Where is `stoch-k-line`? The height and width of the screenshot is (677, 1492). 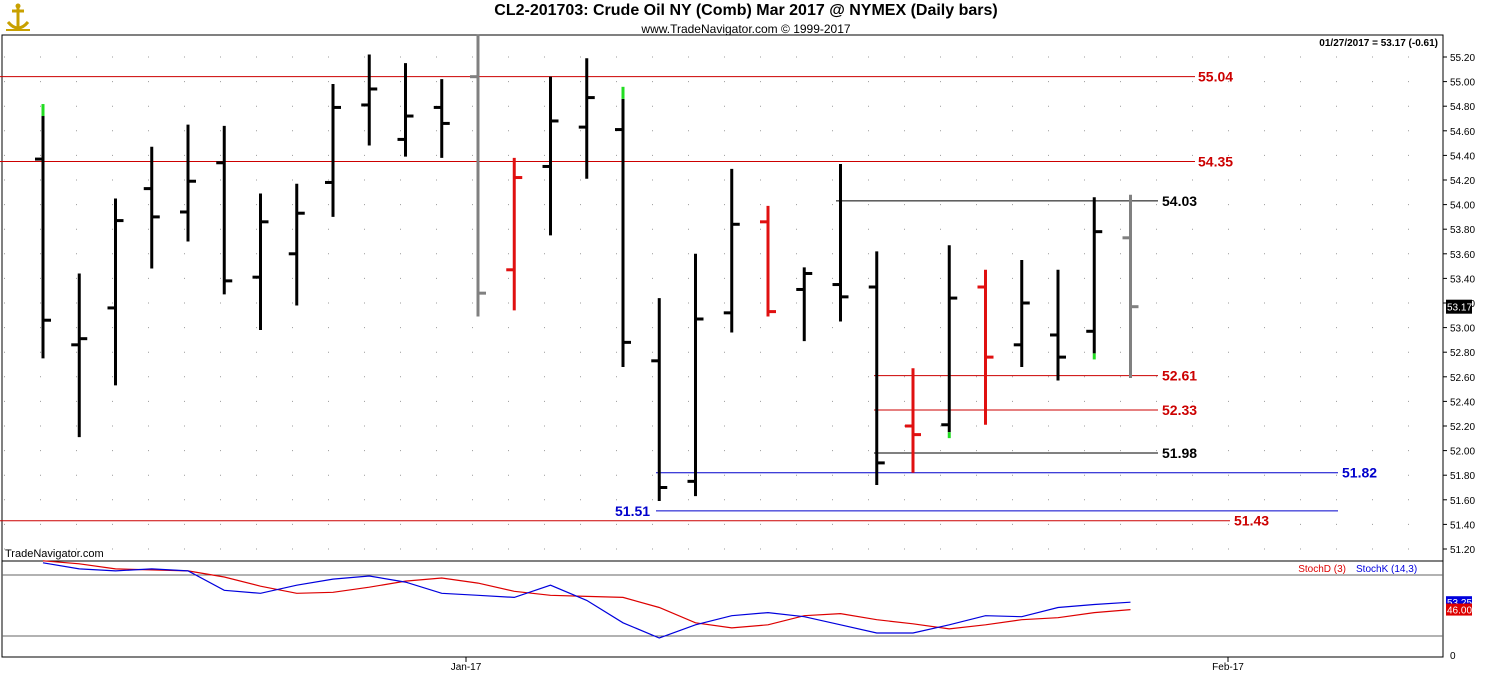
stoch-k-line is located at coordinates (586, 600).